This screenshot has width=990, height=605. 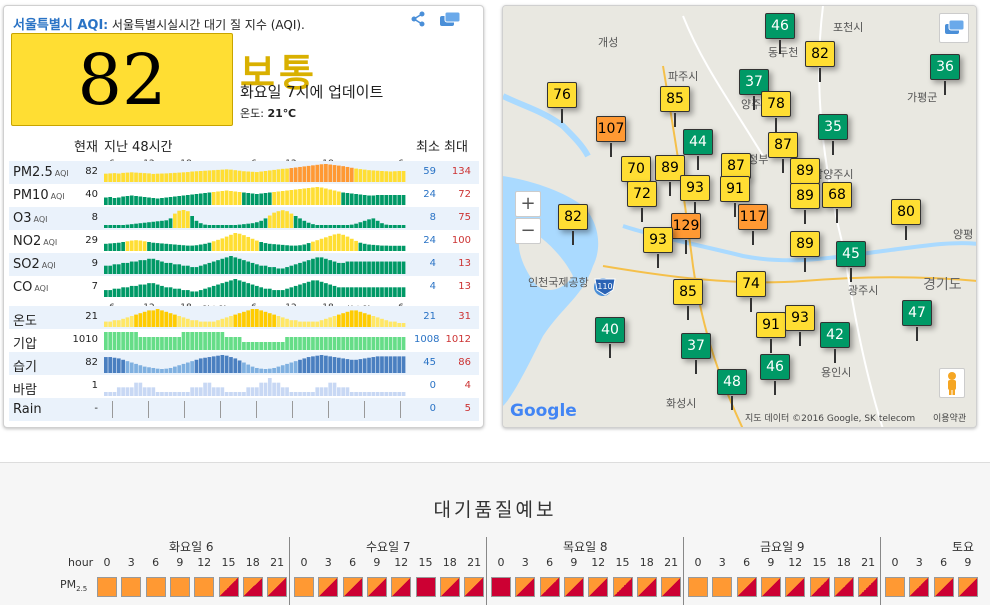 What do you see at coordinates (751, 291) in the screenshot?
I see `station-marker: 74` at bounding box center [751, 291].